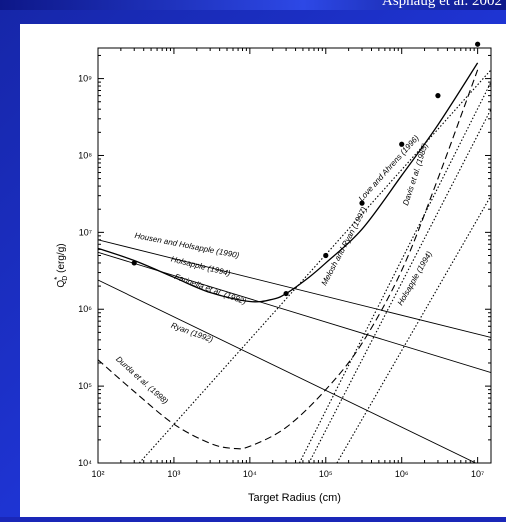  Describe the element at coordinates (402, 474) in the screenshot. I see `x-tick-label: 10⁶` at that location.